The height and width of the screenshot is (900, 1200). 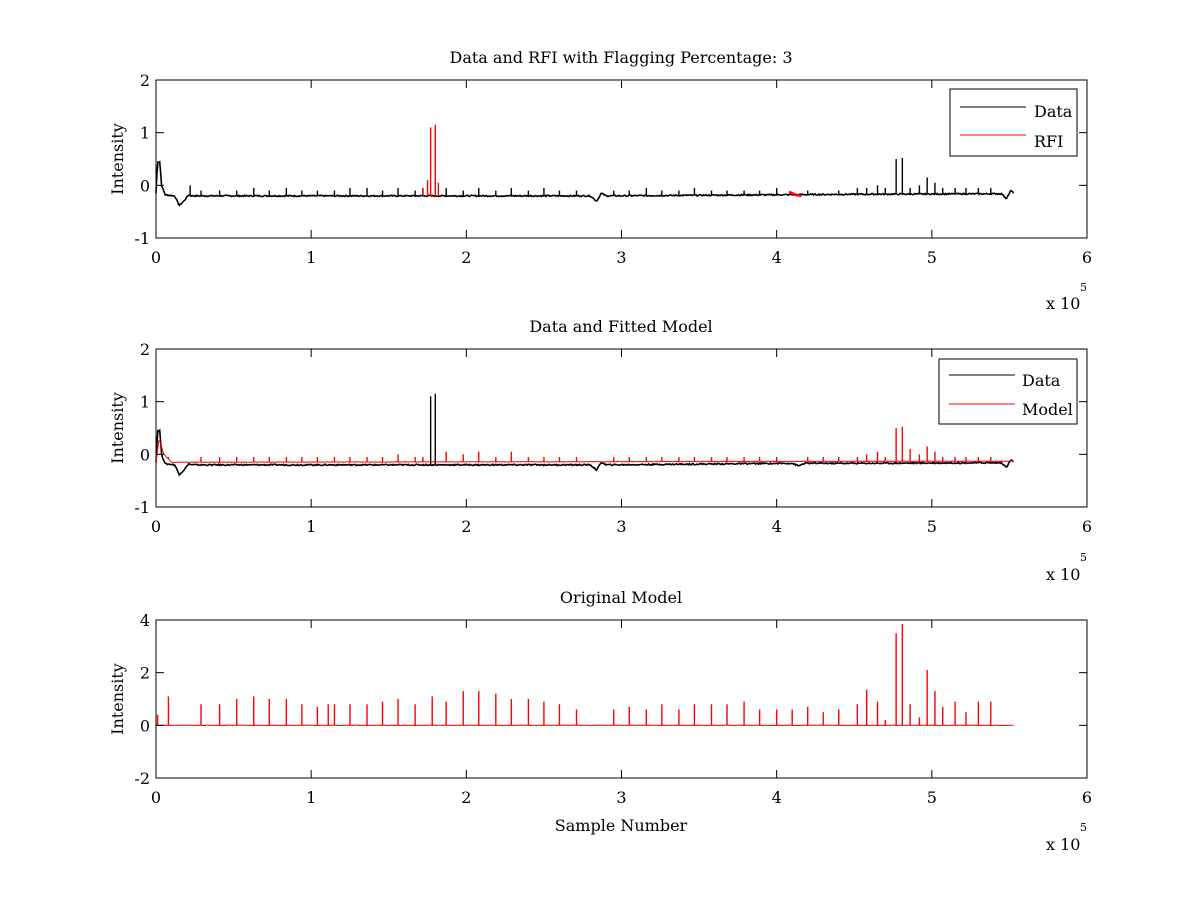 What do you see at coordinates (145, 620) in the screenshot?
I see `y-tick-label: 4` at bounding box center [145, 620].